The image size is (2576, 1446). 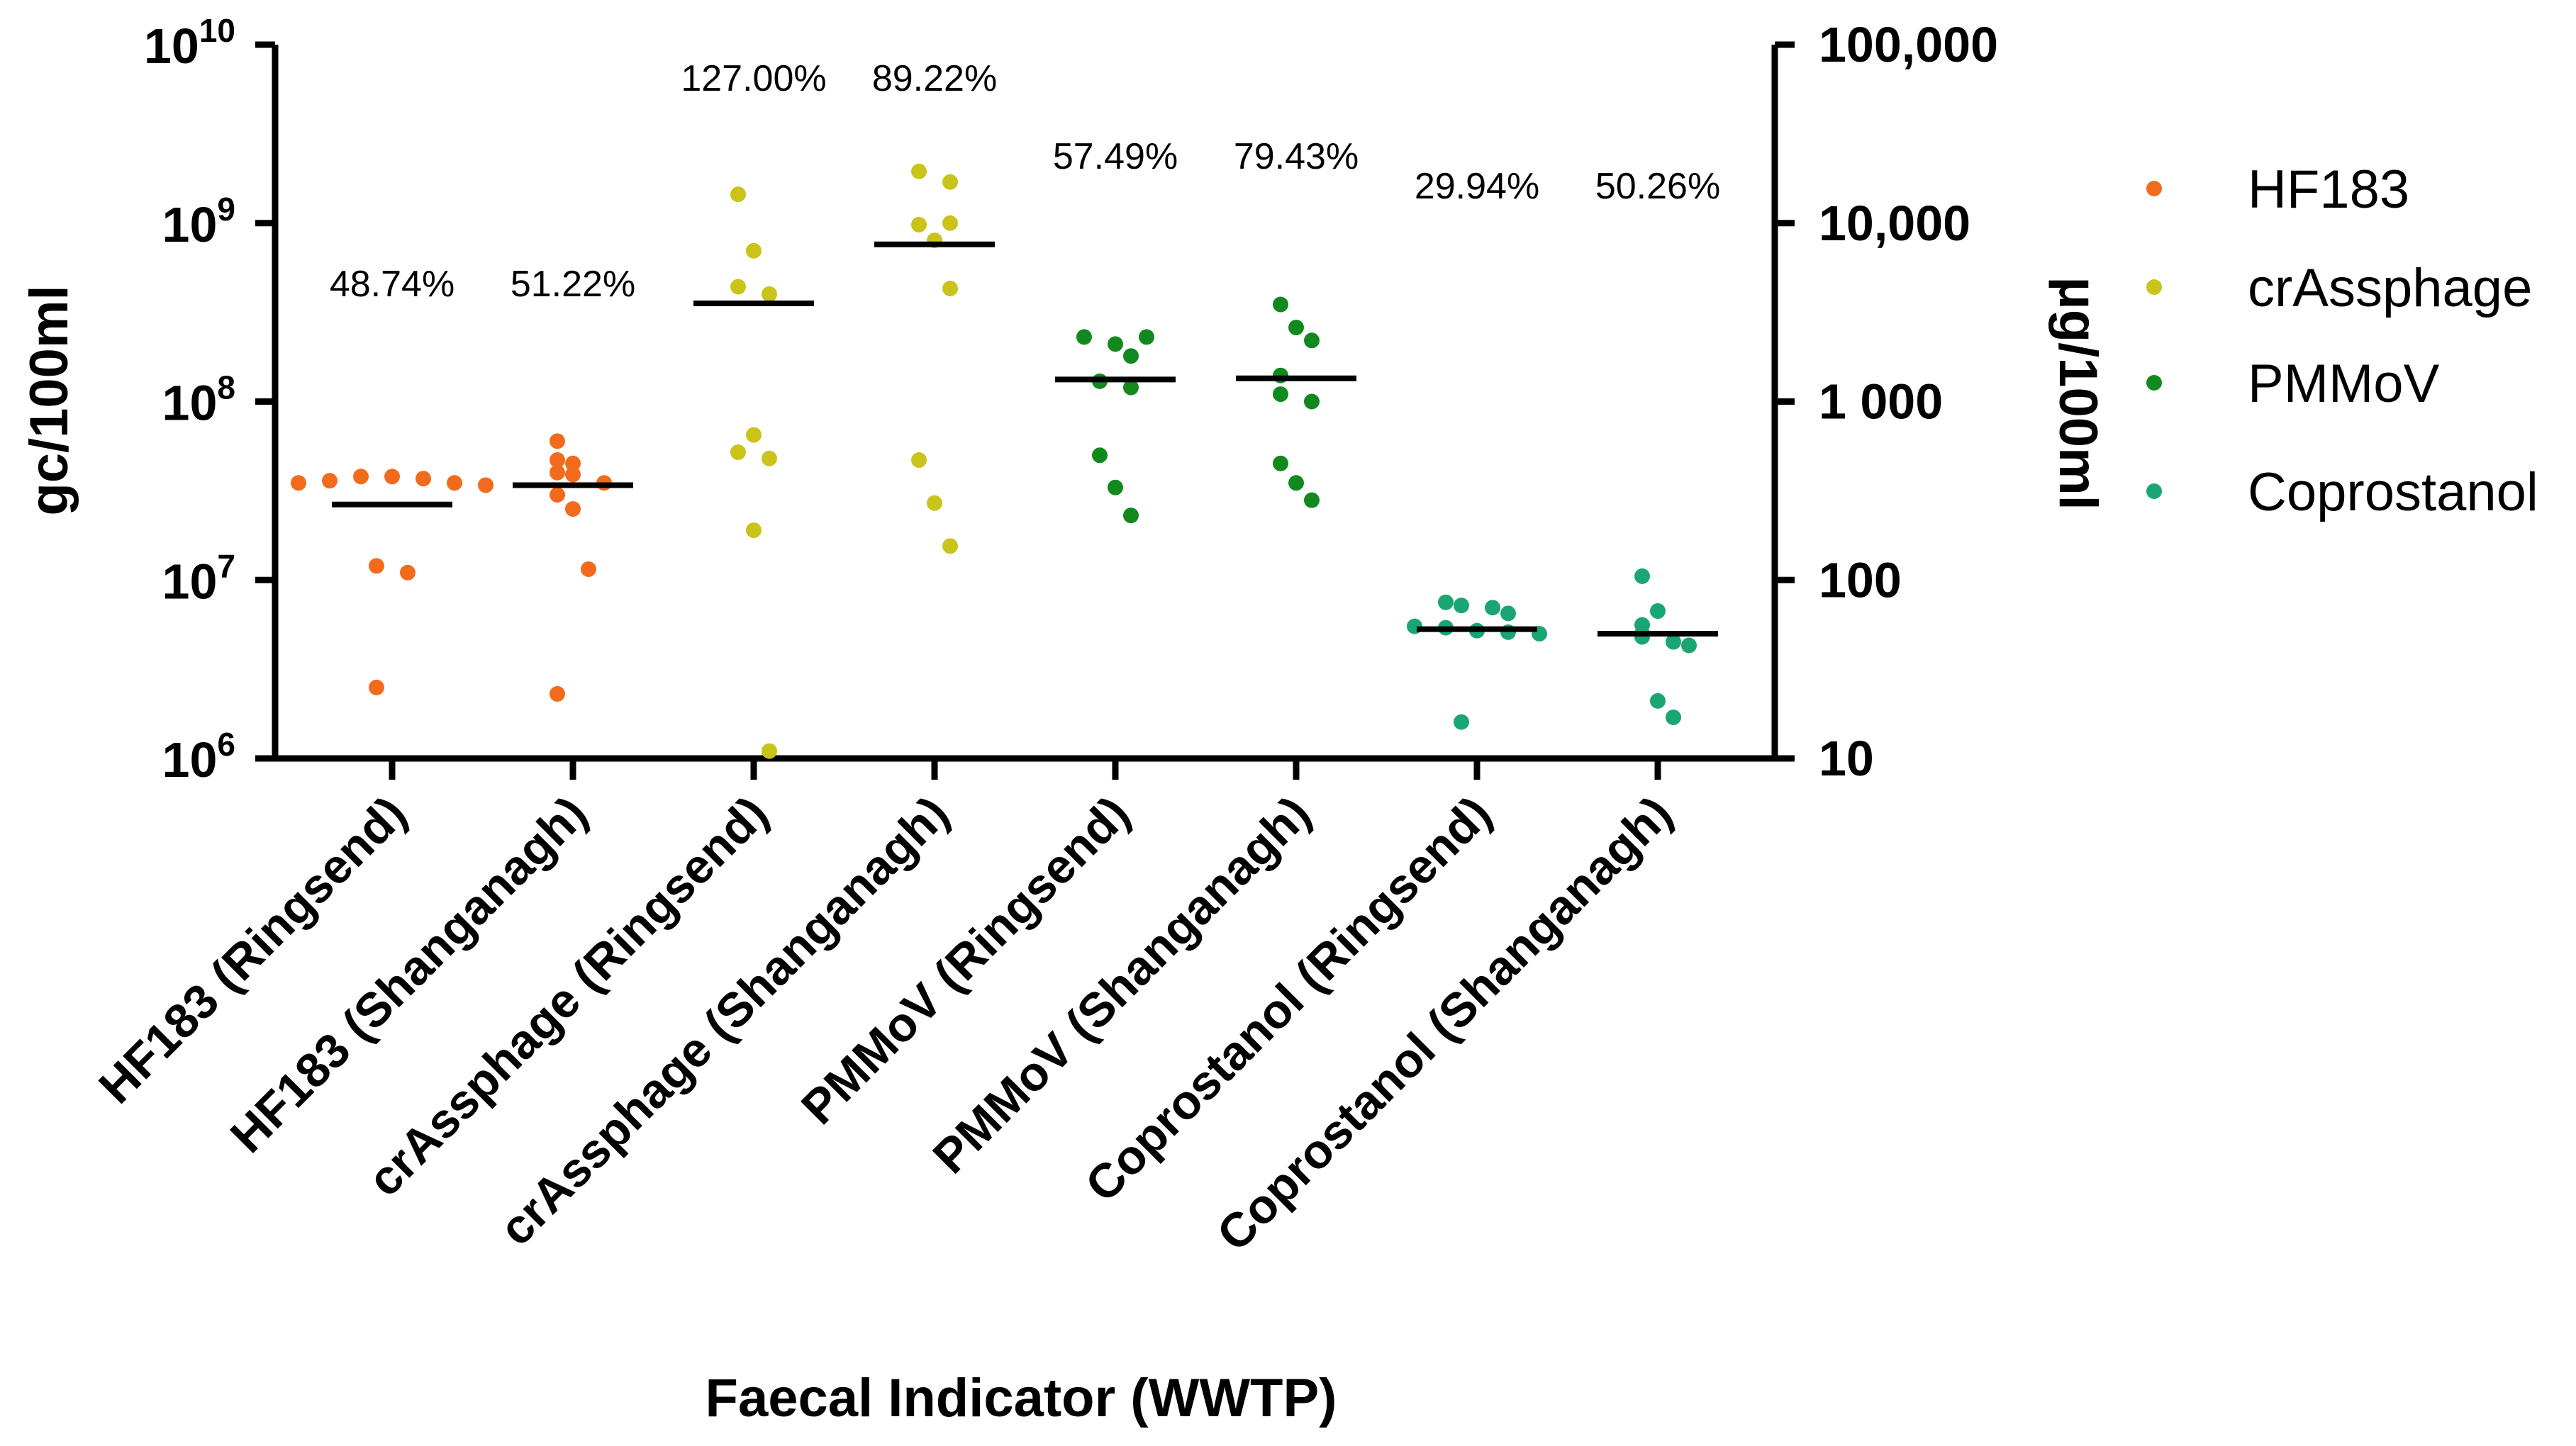 I want to click on legend-label: HF183, so click(x=2328, y=190).